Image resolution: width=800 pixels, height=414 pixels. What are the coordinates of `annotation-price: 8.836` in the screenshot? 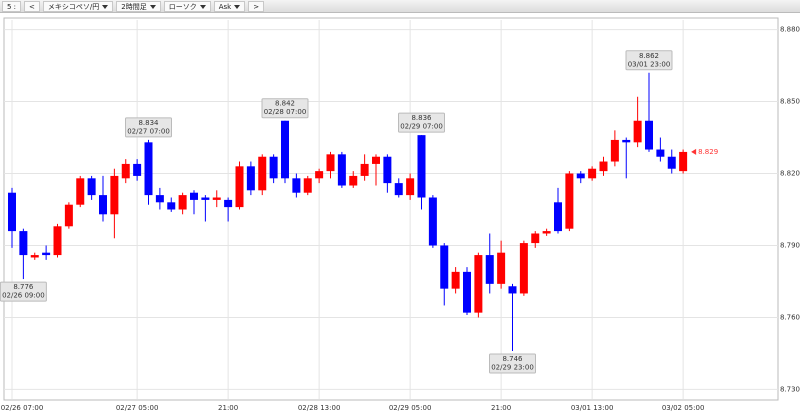 It's located at (421, 118).